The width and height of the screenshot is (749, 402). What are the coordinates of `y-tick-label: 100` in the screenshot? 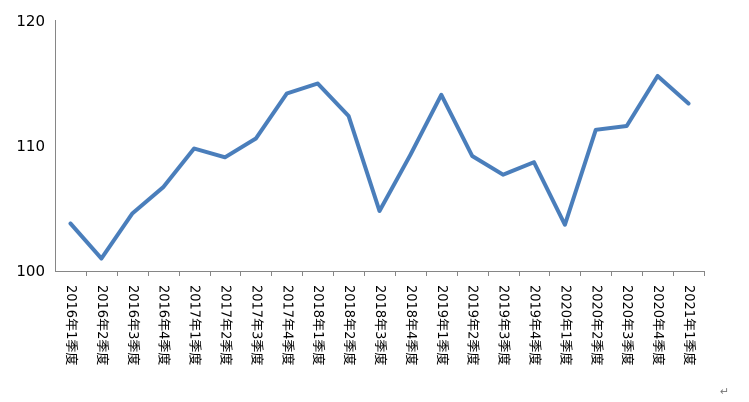 It's located at (30, 271).